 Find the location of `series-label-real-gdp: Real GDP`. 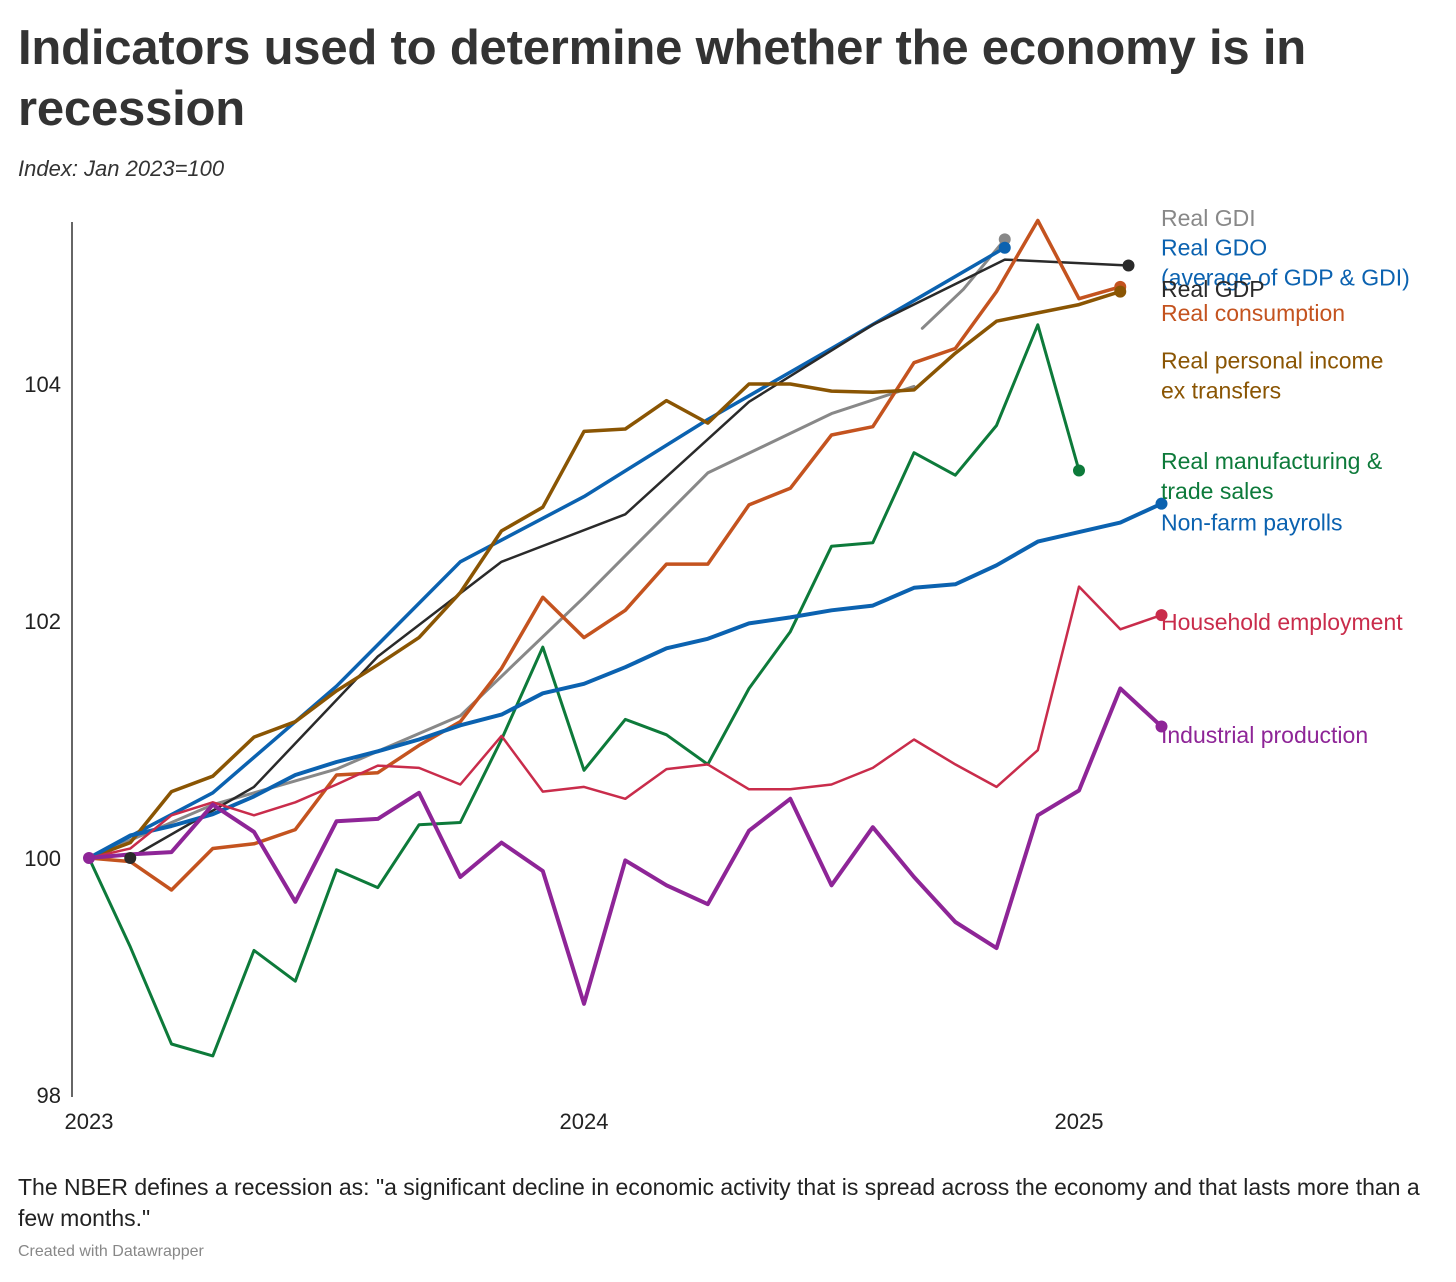

series-label-real-gdp: Real GDP is located at coordinates (1213, 289).